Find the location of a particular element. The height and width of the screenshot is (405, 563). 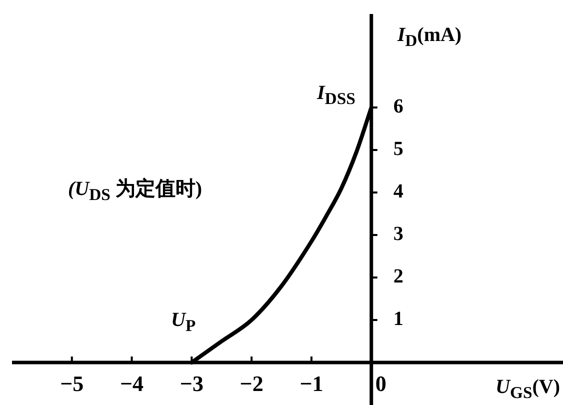

y-tick-label: 3 is located at coordinates (398, 234).